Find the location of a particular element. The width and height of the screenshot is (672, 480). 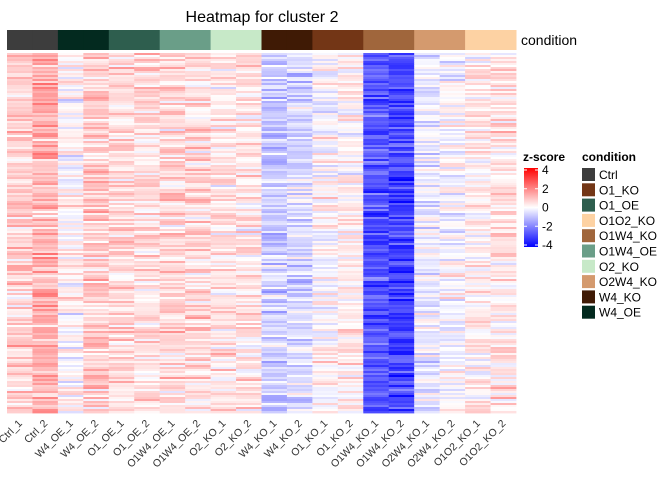

annotation-cell is located at coordinates (427, 40).